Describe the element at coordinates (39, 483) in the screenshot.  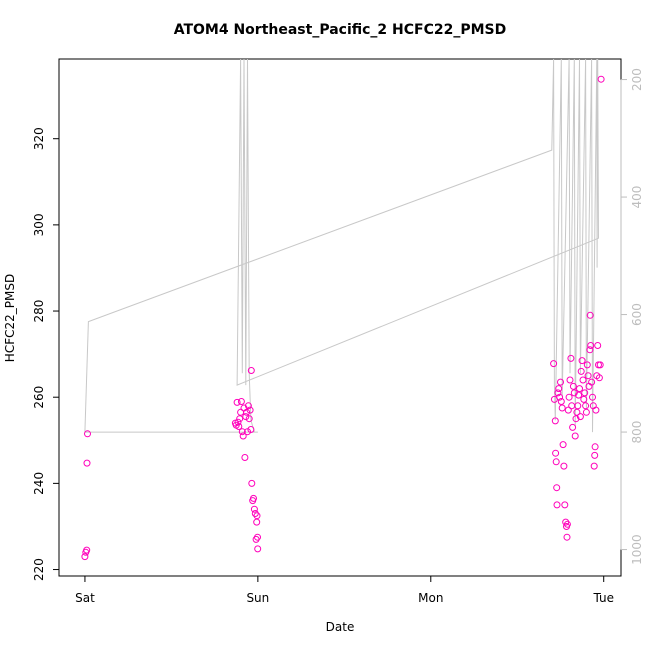
I see `y-tick-label: 240` at that location.